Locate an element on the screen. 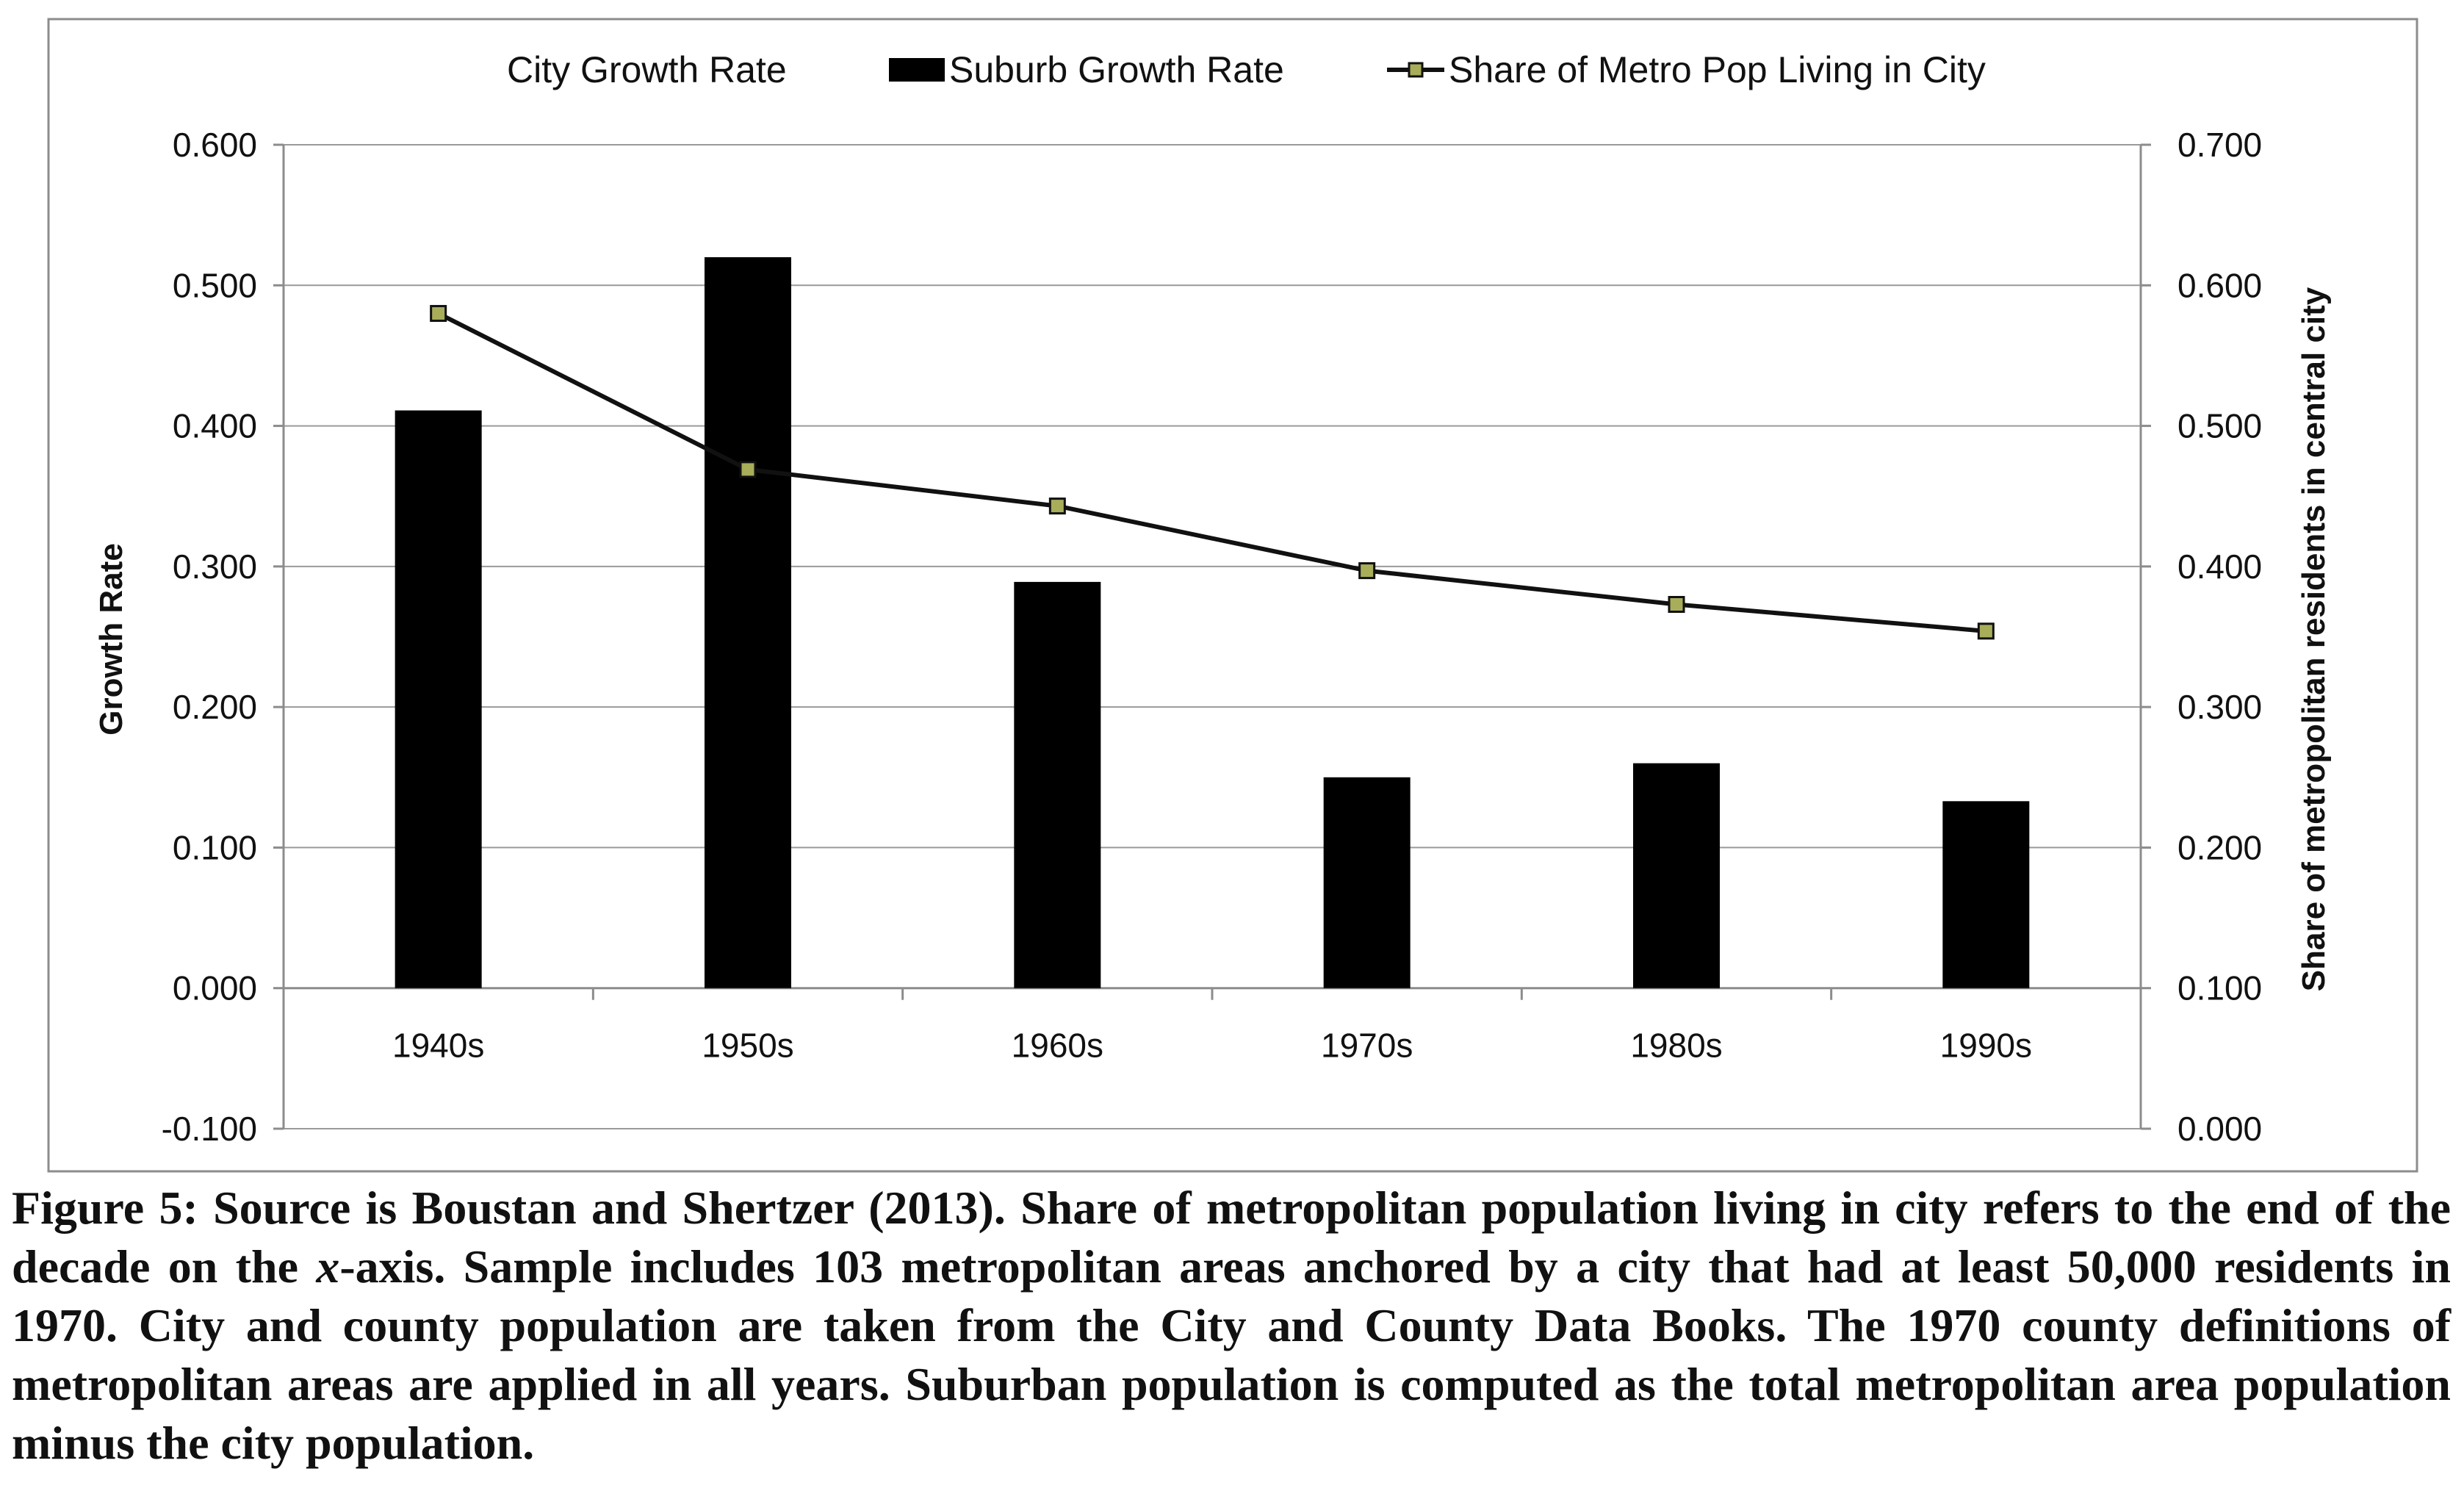  y-tick-label: -0.100 is located at coordinates (209, 1129).